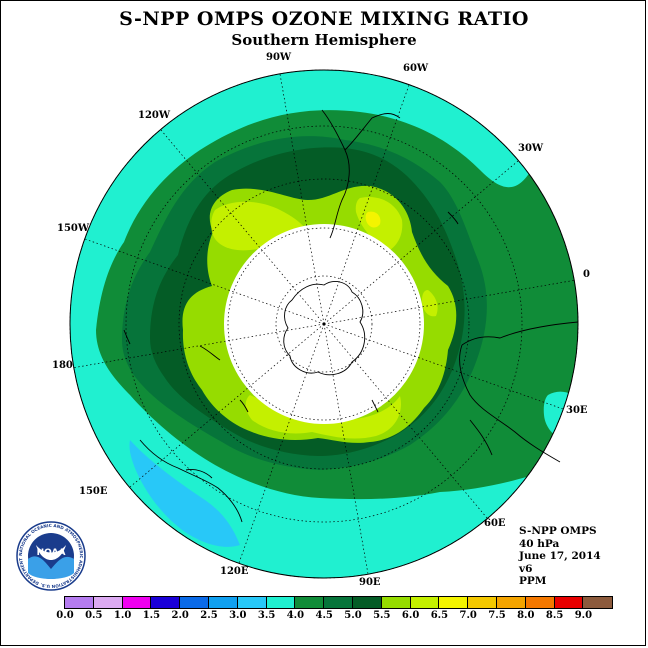 Image resolution: width=648 pixels, height=648 pixels. What do you see at coordinates (526, 615) in the screenshot?
I see `colorbar-tick-label: 8.0` at bounding box center [526, 615].